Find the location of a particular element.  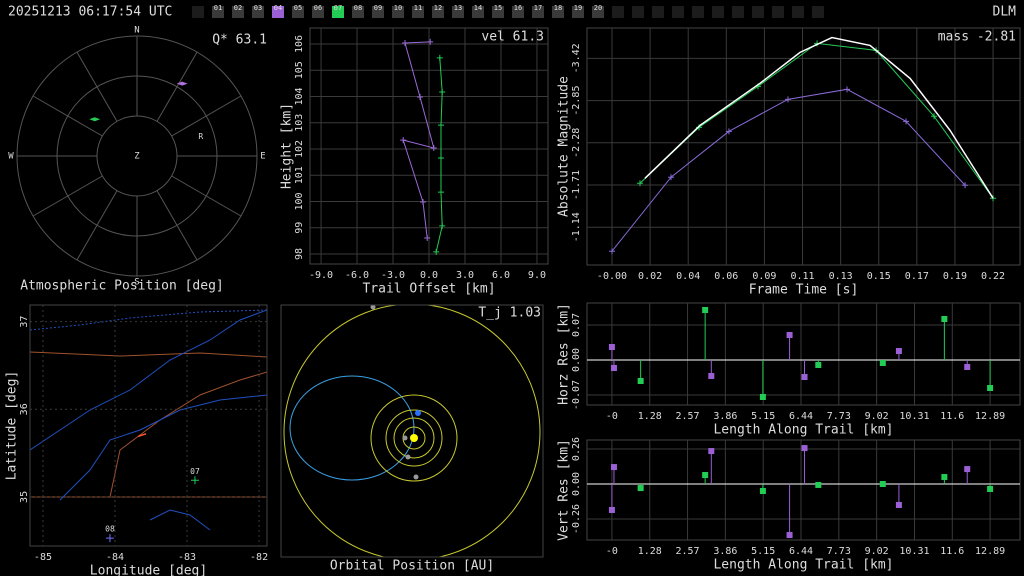

y-tick-label: 100 is located at coordinates (299, 201).